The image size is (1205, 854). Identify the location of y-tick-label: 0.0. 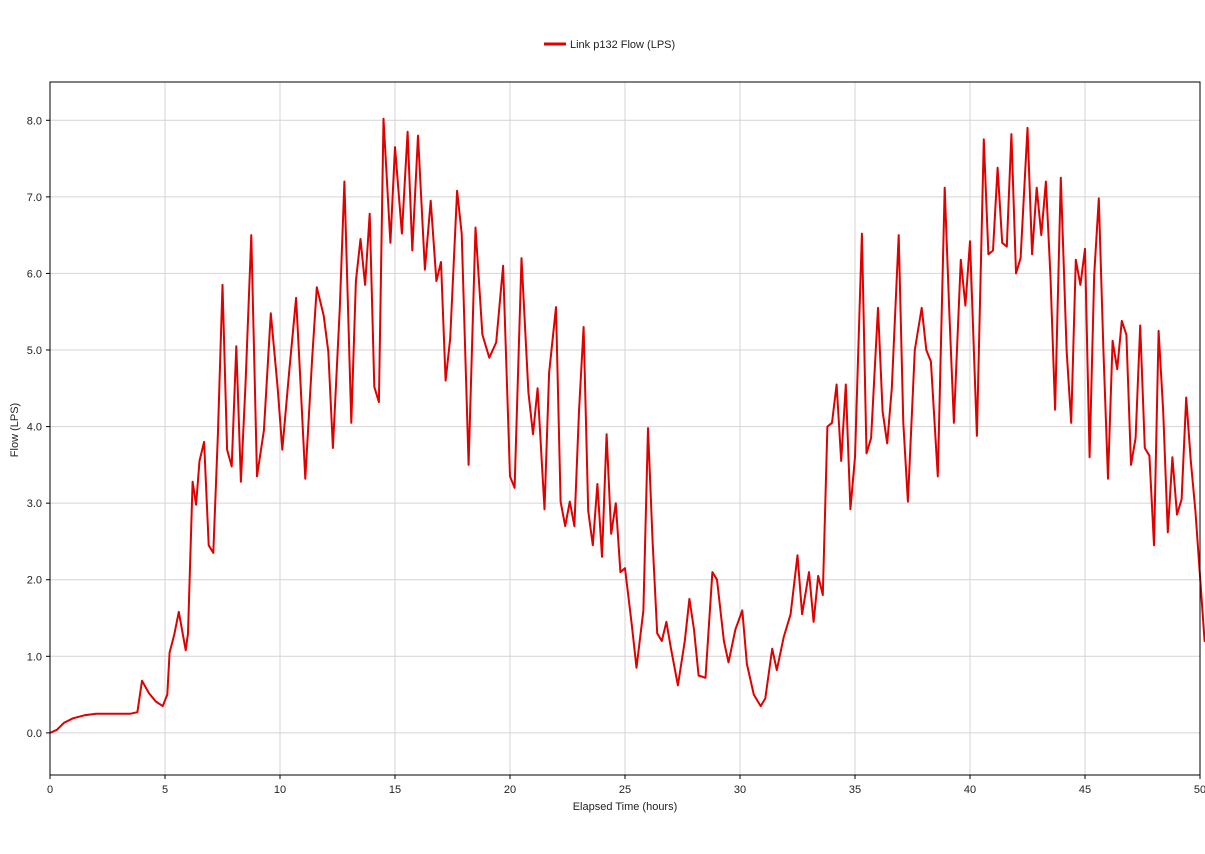
(34, 734).